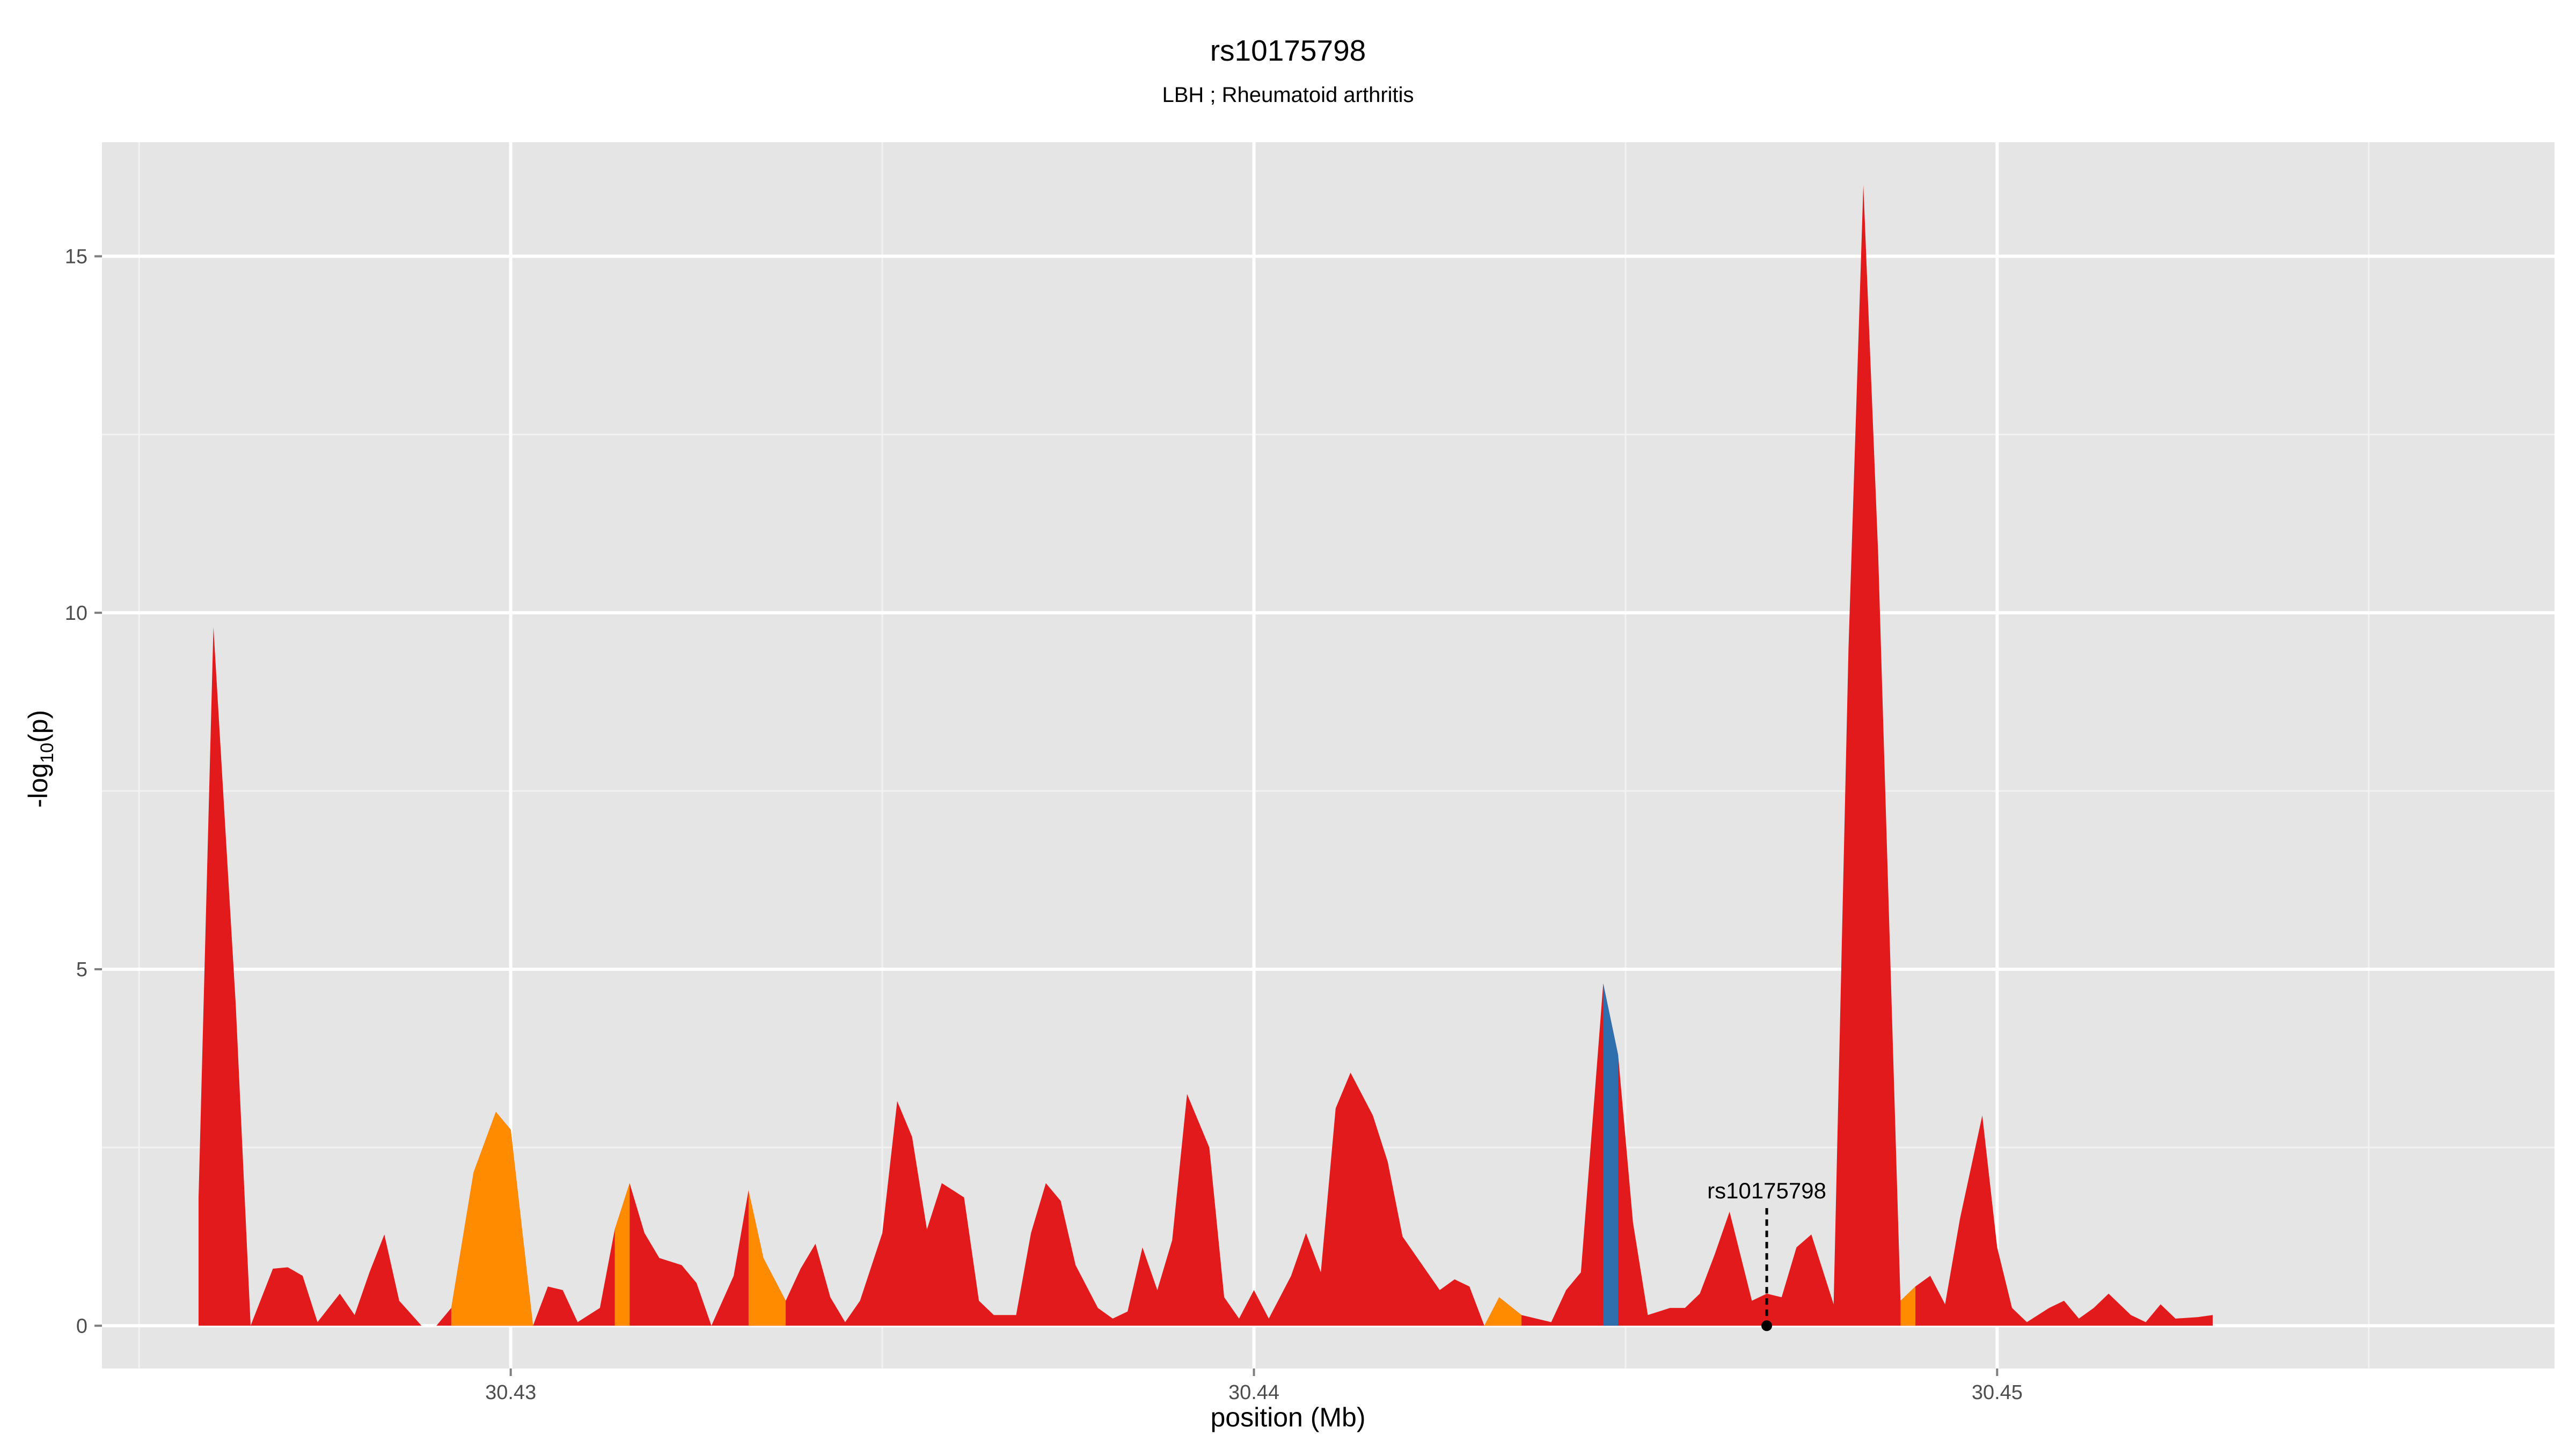 Image resolution: width=2576 pixels, height=1449 pixels. I want to click on annotation-layer: rs10175798, so click(1766, 1254).